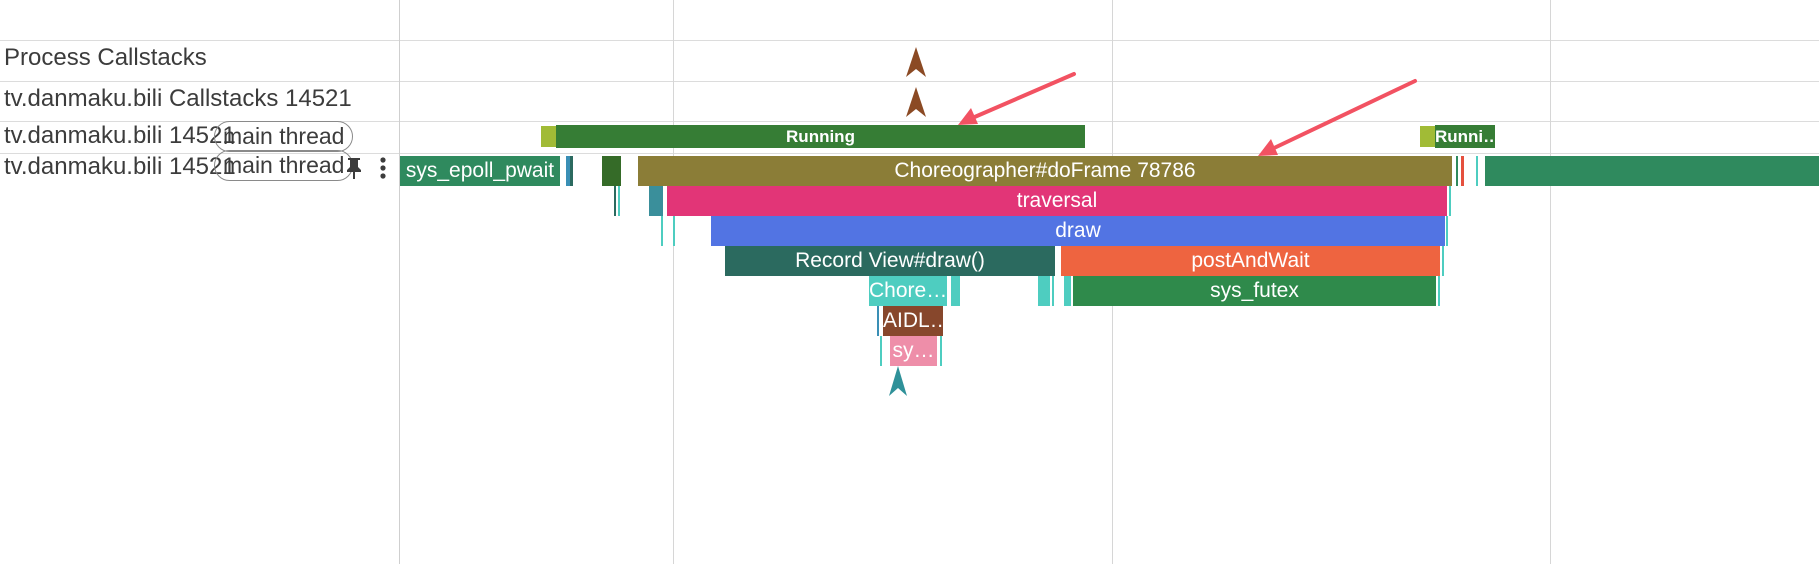  What do you see at coordinates (1250, 261) in the screenshot?
I see `slice-post-and-wait: postAndWait` at bounding box center [1250, 261].